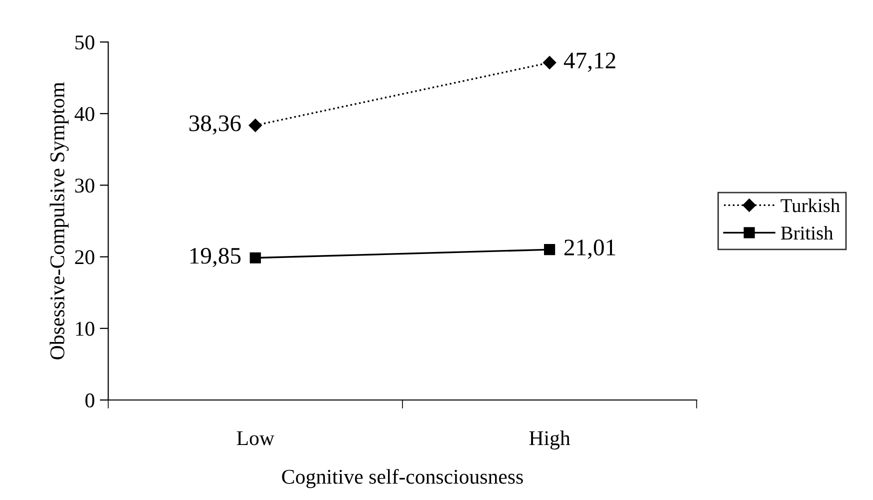 The width and height of the screenshot is (873, 500). Describe the element at coordinates (402, 478) in the screenshot. I see `x-axis-title: Cognitive self-consciousness` at that location.